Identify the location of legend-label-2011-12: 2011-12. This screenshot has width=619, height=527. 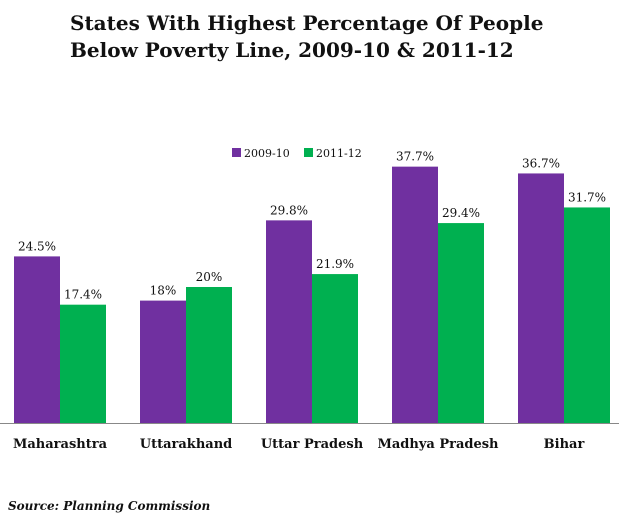
(339, 153).